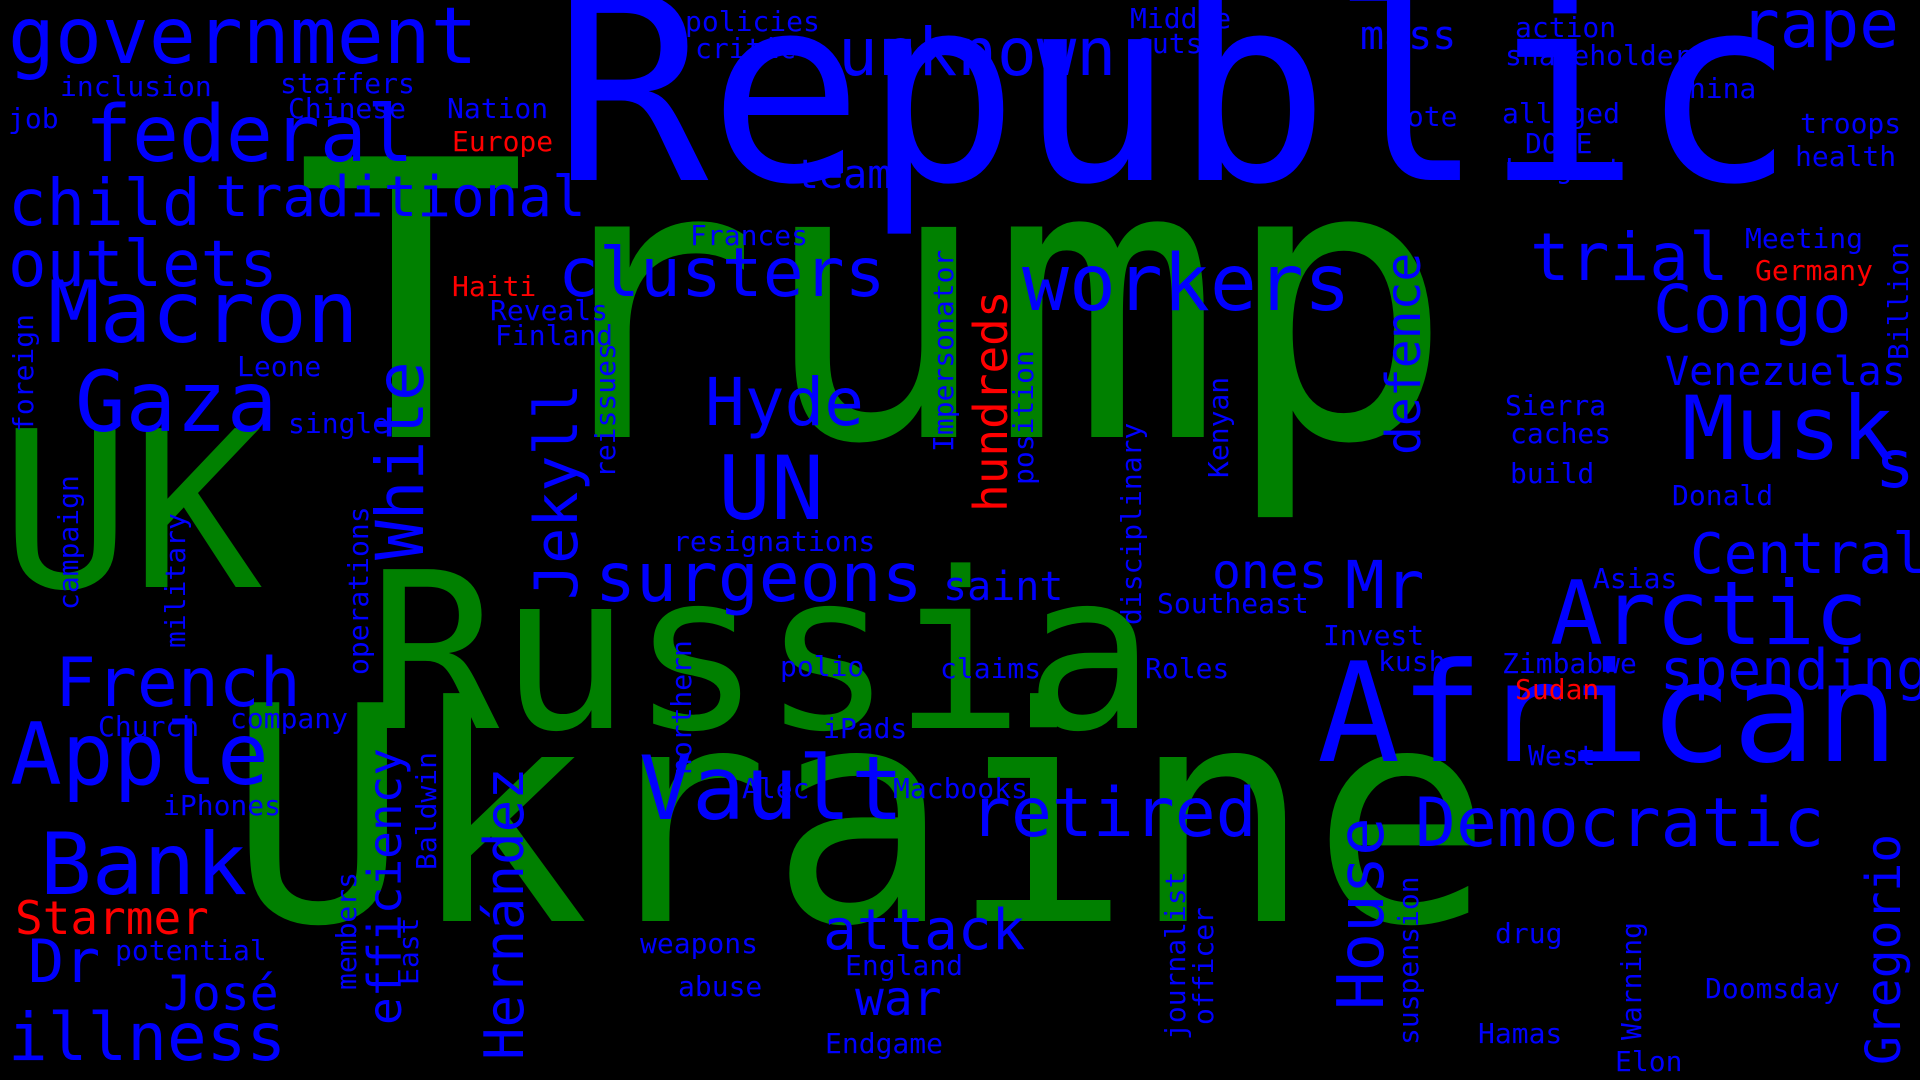  Describe the element at coordinates (771, 488) in the screenshot. I see `word-un: UN` at that location.